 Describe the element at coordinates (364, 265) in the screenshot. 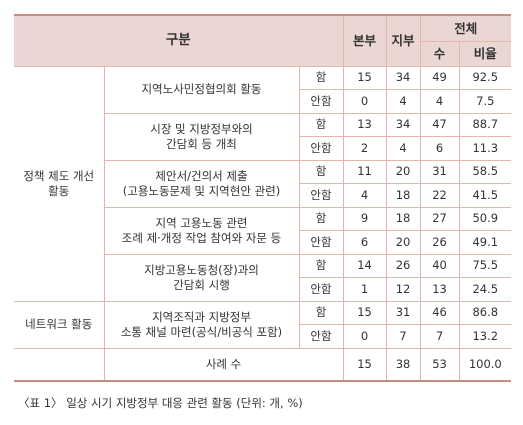

I see `hq-value: 14` at that location.